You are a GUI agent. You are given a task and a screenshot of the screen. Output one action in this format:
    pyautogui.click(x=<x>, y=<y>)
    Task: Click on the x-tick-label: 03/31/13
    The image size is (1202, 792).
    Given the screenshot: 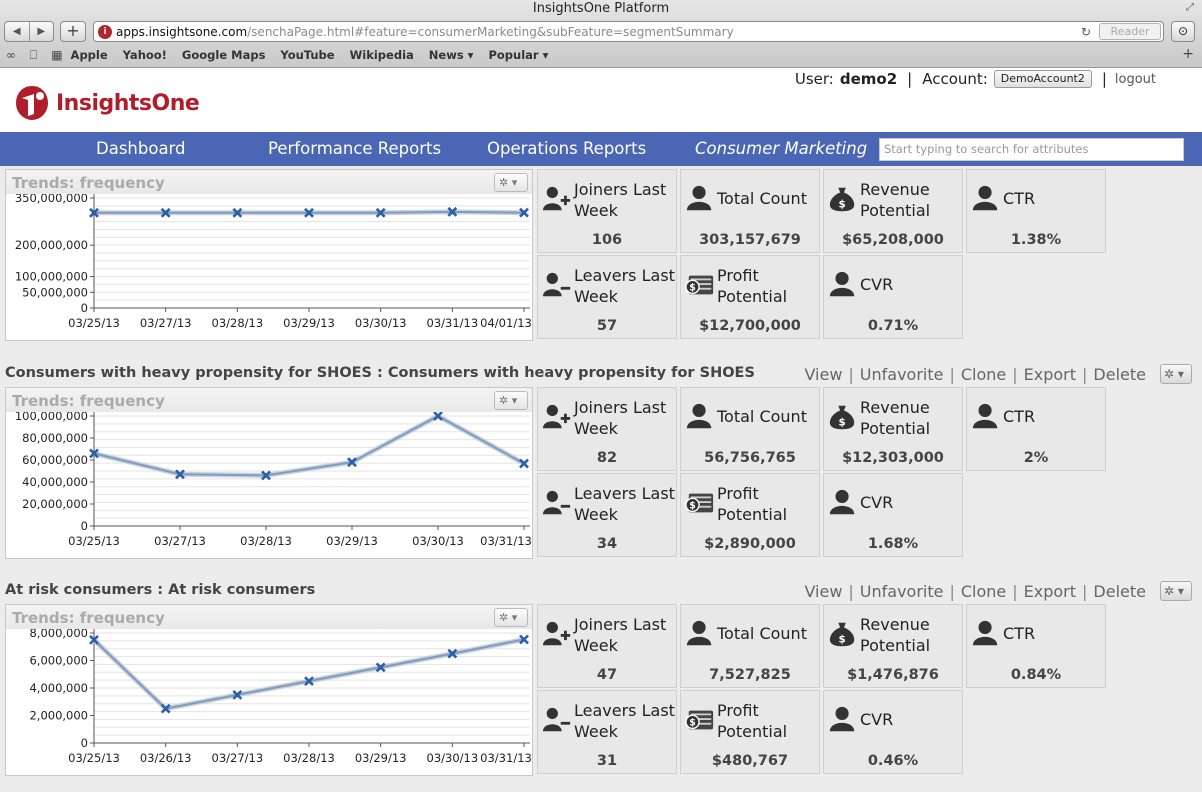 What is the action you would take?
    pyautogui.click(x=506, y=541)
    